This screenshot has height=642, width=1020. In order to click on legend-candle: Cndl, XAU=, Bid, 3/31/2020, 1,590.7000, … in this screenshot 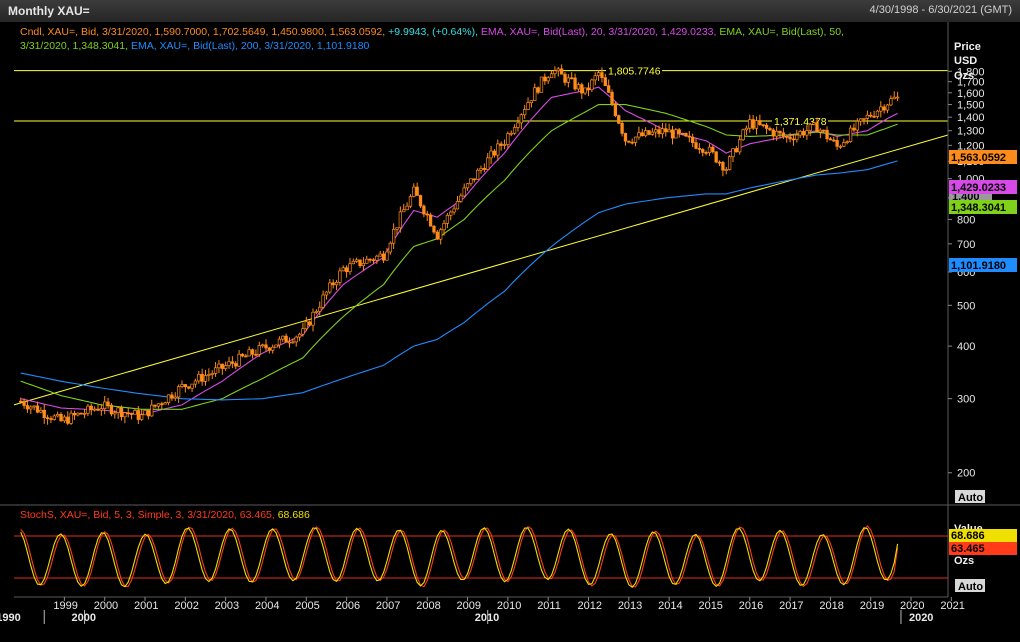, I will do `click(432, 32)`.